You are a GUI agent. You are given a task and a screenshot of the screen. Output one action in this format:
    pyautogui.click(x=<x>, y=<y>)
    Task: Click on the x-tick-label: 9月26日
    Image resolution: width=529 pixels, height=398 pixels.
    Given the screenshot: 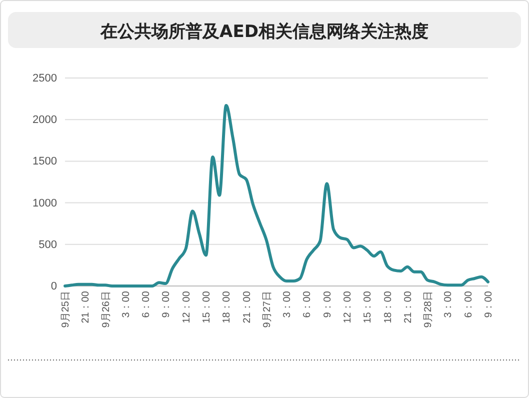 What is the action you would take?
    pyautogui.click(x=106, y=309)
    